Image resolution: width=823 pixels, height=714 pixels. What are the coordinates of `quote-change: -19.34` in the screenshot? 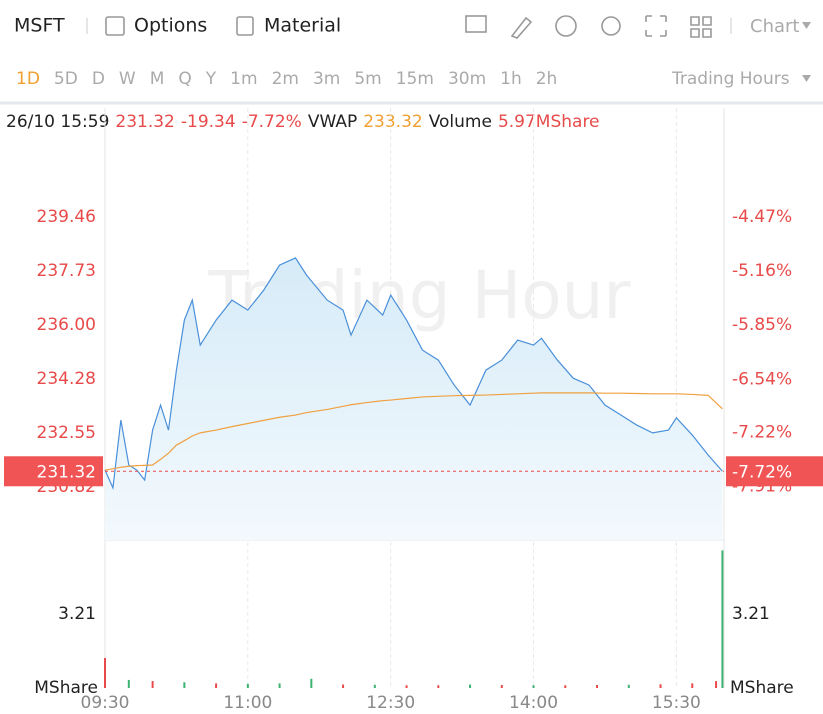 It's located at (208, 122).